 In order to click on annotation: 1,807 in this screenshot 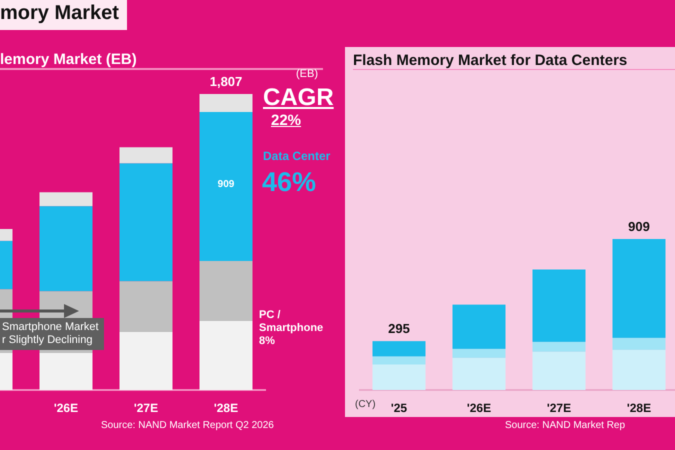, I will do `click(226, 81)`.